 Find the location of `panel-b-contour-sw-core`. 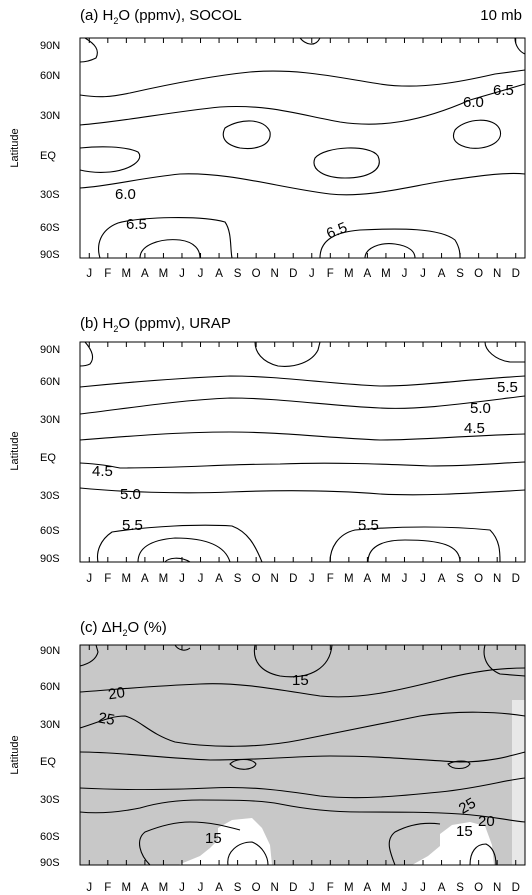

panel-b-contour-sw-core is located at coordinates (177, 560).